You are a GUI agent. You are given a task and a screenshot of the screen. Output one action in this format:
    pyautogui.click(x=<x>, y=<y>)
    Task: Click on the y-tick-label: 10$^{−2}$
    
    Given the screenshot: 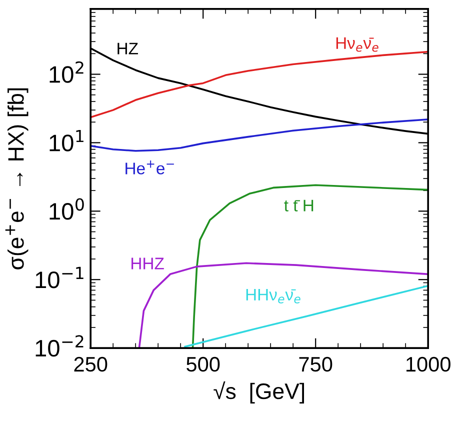 What is the action you would take?
    pyautogui.click(x=60, y=346)
    